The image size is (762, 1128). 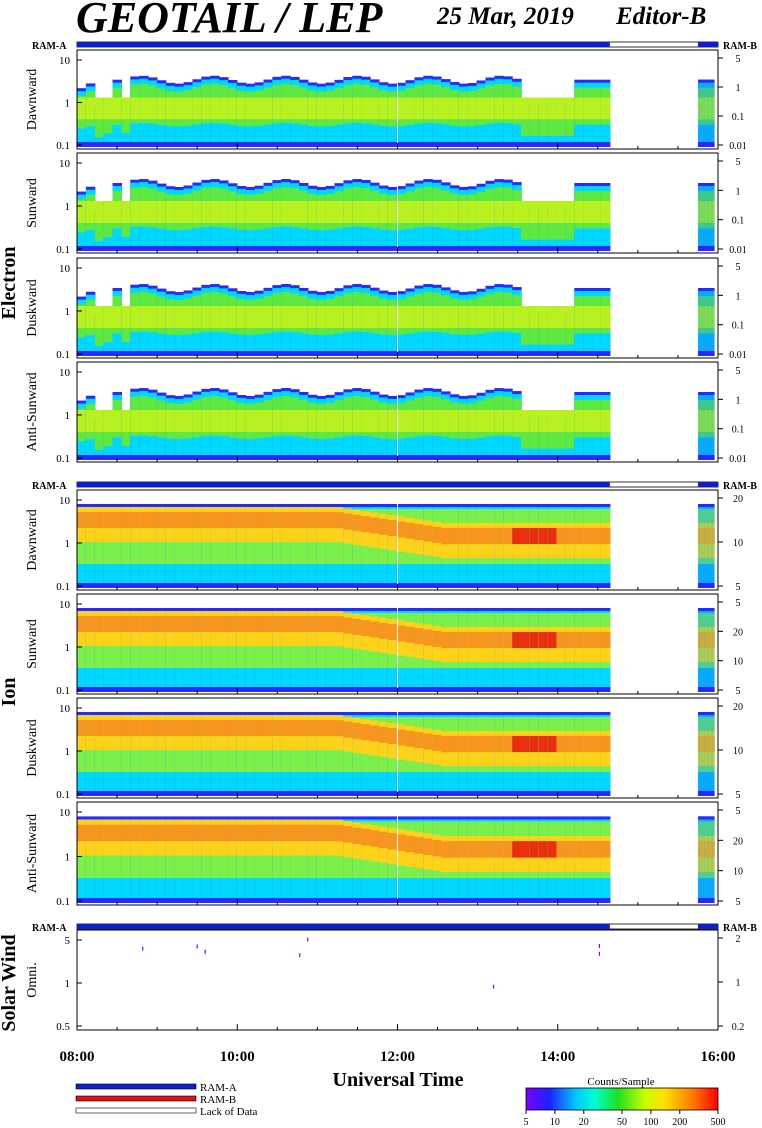 I want to click on x-tick-label: 08:00, so click(x=77, y=1057).